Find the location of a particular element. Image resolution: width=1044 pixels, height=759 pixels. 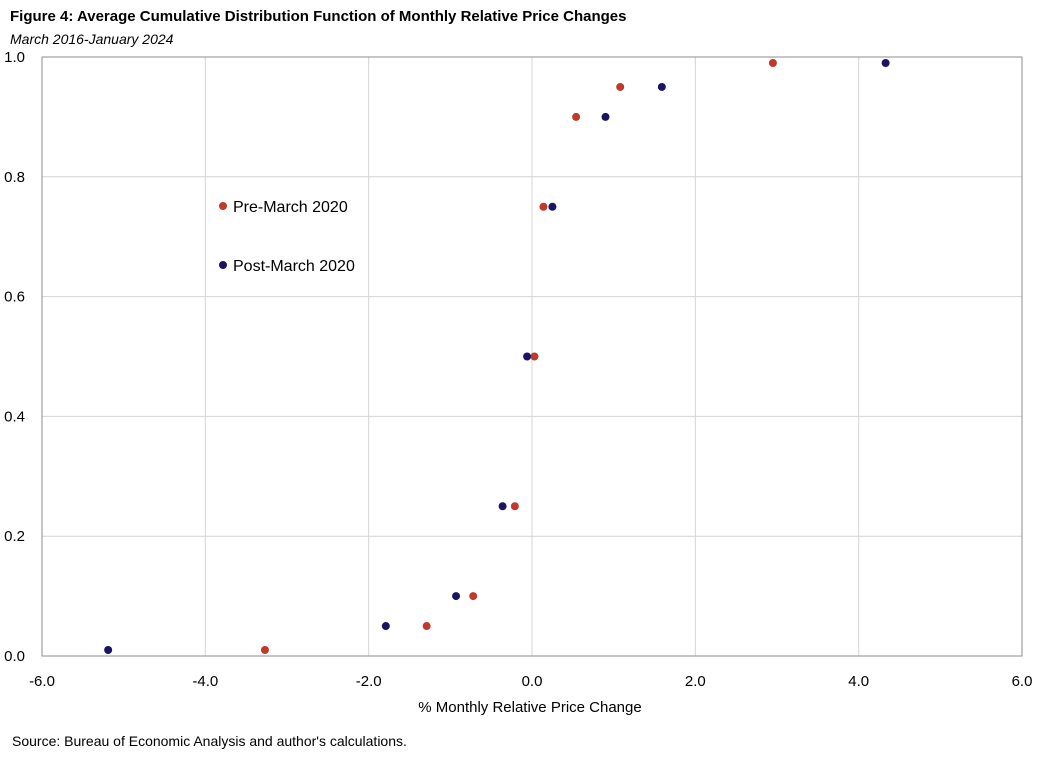

x-tick-label: 0.0 is located at coordinates (532, 681).